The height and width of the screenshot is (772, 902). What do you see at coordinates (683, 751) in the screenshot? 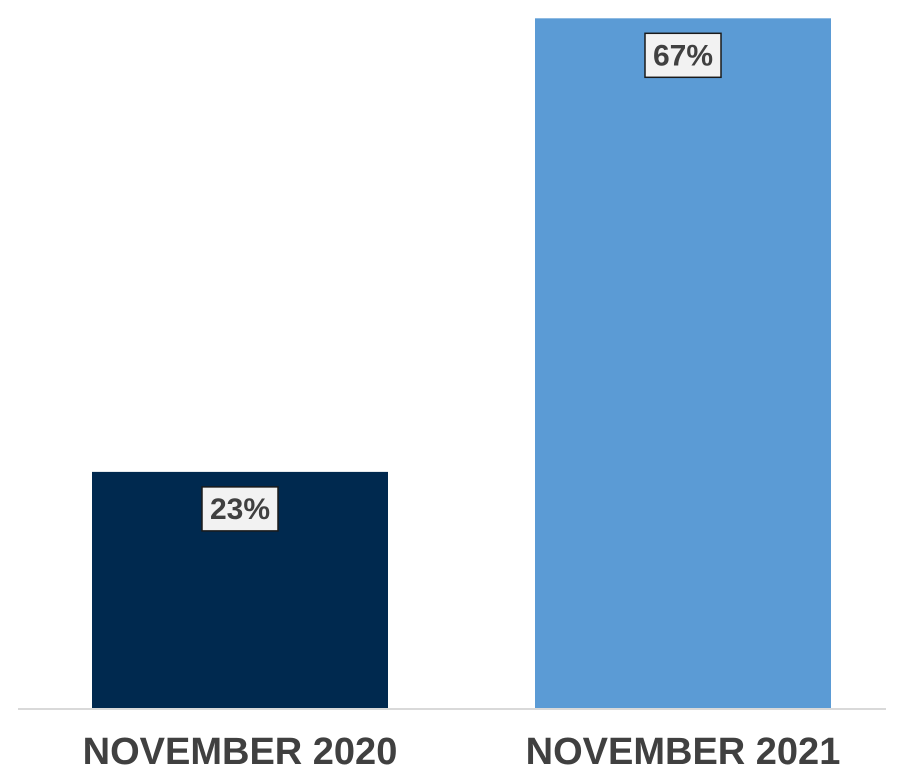
I see `category-label-1: NOVEMBER 2021` at bounding box center [683, 751].